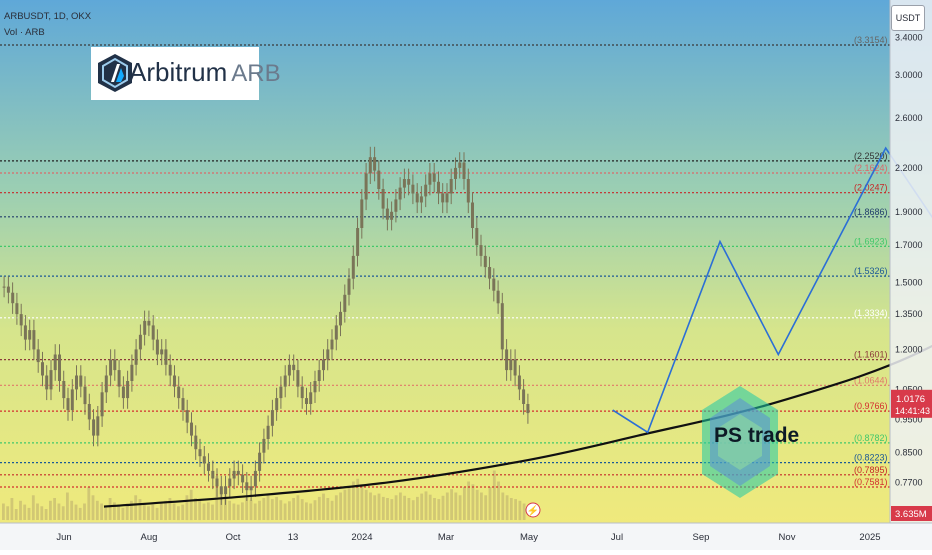  Describe the element at coordinates (911, 514) in the screenshot. I see `volume-tag-label: 3.635M` at that location.